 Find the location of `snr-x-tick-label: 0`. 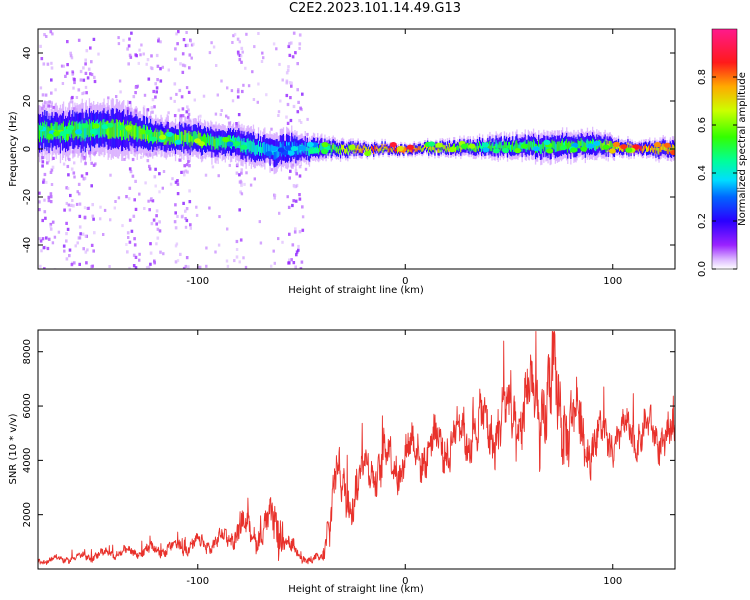

snr-x-tick-label: 0 is located at coordinates (405, 581).